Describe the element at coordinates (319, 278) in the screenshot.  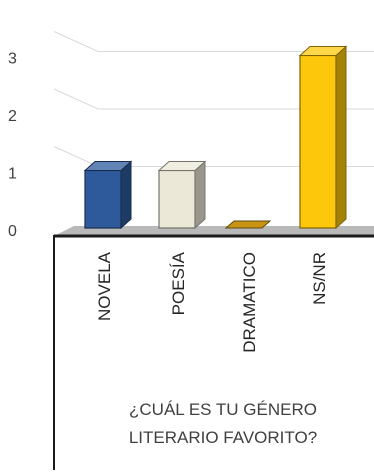
I see `category-label: NS/NR` at that location.